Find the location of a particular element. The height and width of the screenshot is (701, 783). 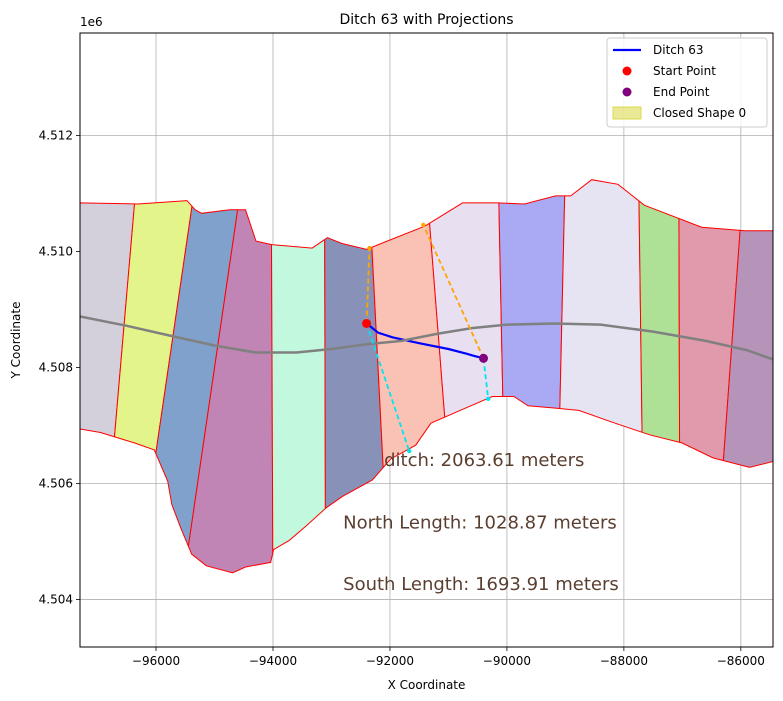

x-tick-label: −88000 is located at coordinates (624, 661).